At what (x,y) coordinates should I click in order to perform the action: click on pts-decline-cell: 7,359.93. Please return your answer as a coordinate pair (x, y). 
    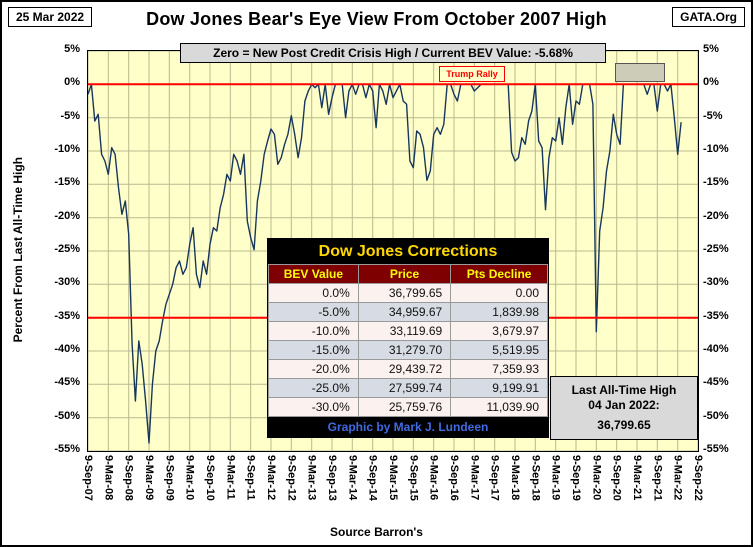
    Looking at the image, I should click on (499, 369).